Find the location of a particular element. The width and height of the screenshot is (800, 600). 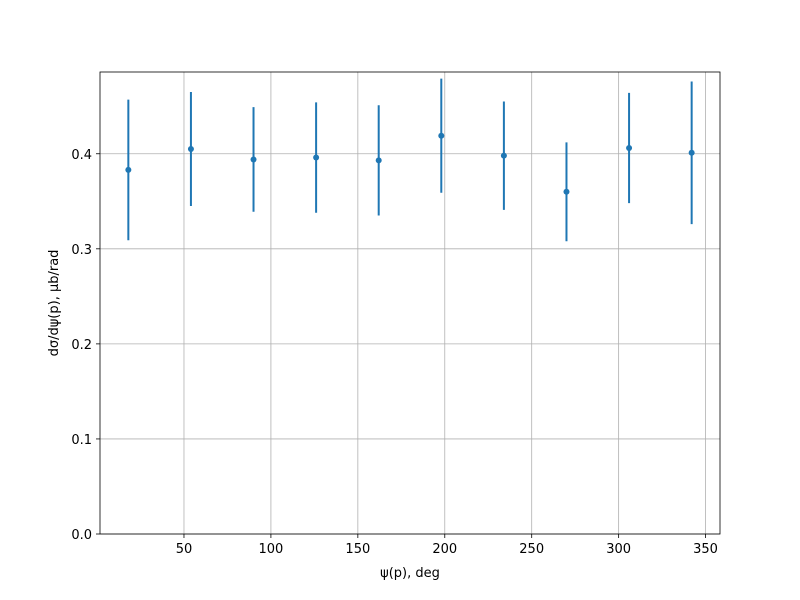

x-tick-label: 350 is located at coordinates (705, 549).